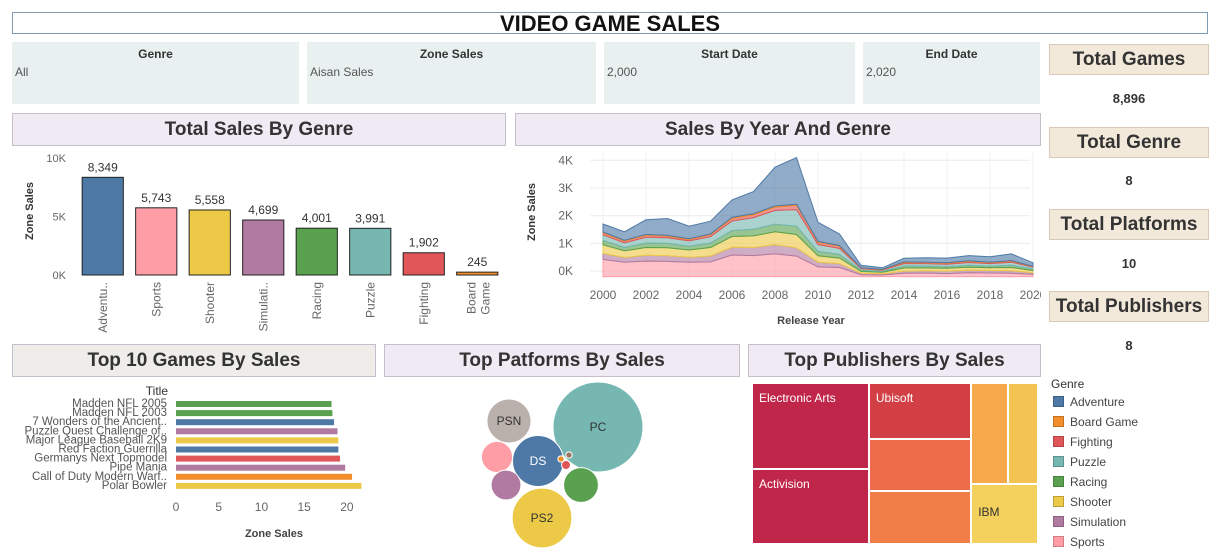  What do you see at coordinates (103, 167) in the screenshot?
I see `bar-data-label: 8,349` at bounding box center [103, 167].